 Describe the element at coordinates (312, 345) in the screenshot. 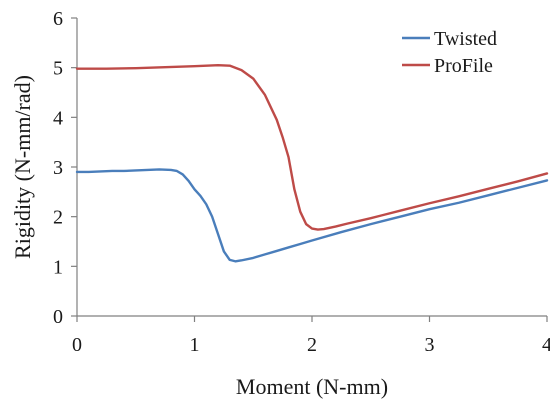

I see `x-tick-label: 2` at that location.